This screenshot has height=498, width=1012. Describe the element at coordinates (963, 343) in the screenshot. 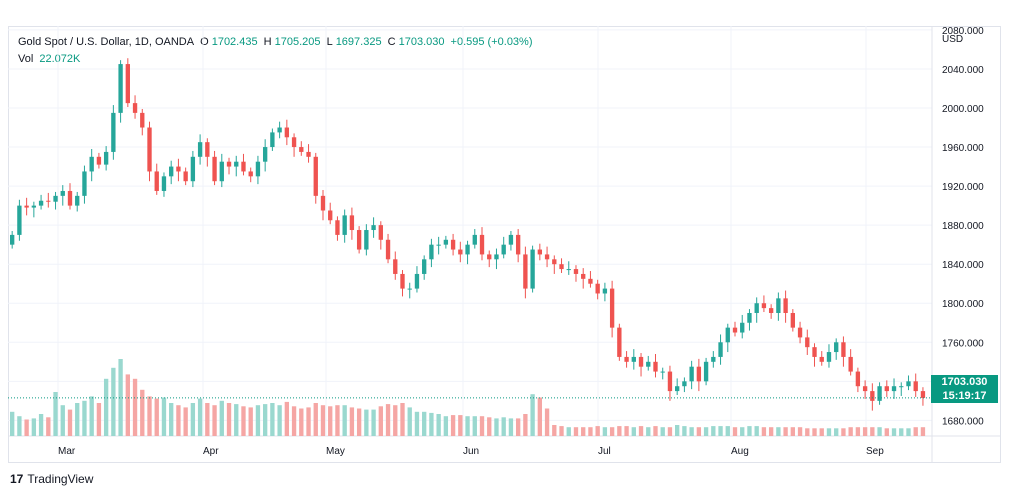

I see `price-tick-label: 1760.000` at that location.